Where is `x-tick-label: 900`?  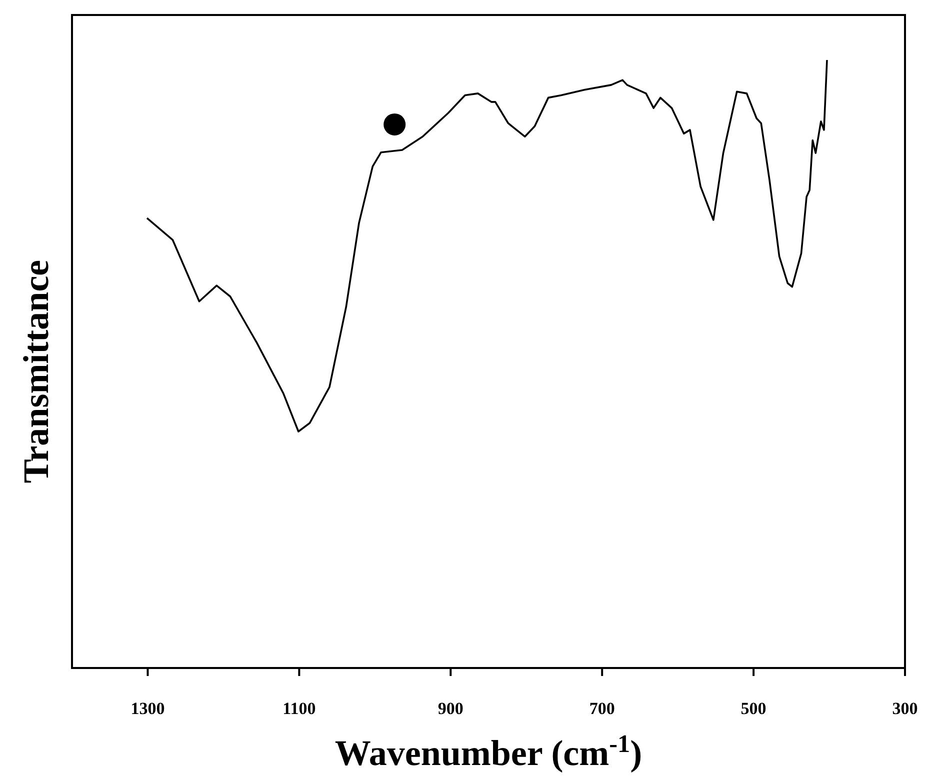 x-tick-label: 900 is located at coordinates (451, 708).